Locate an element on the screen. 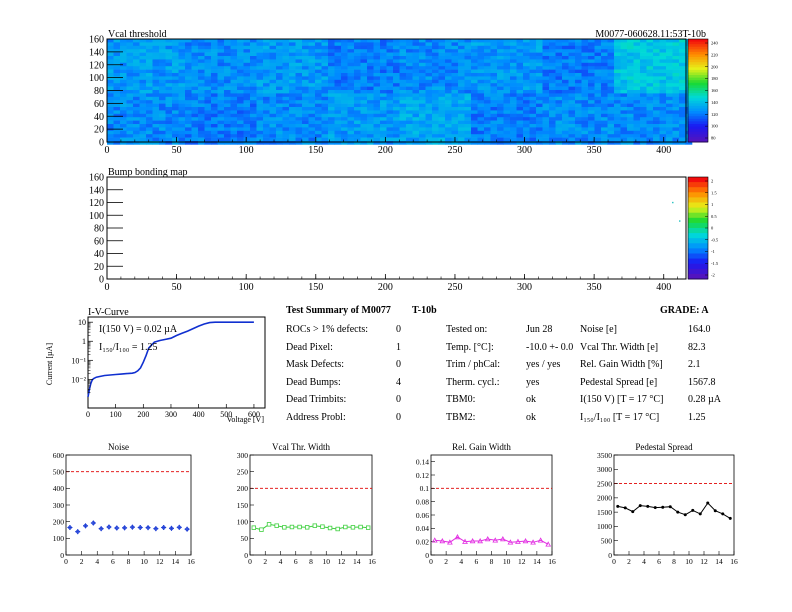 Image resolution: width=792 pixels, height=612 pixels. palette-label: 200 is located at coordinates (715, 66).